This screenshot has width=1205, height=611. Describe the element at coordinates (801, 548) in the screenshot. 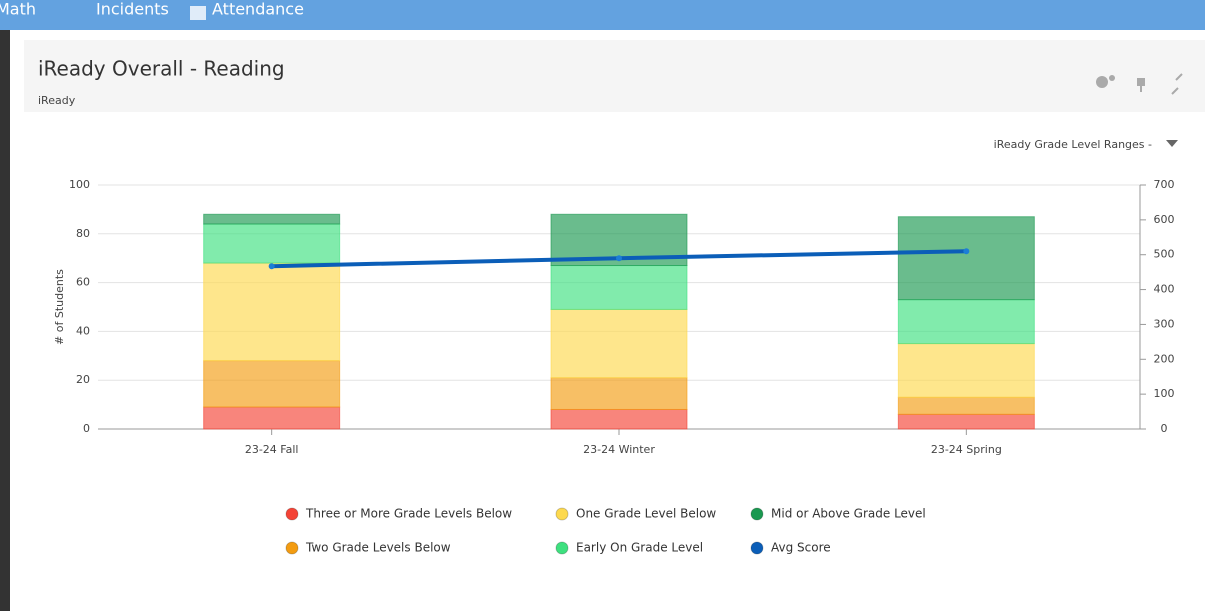

I see `legend-label: Avg Score` at that location.